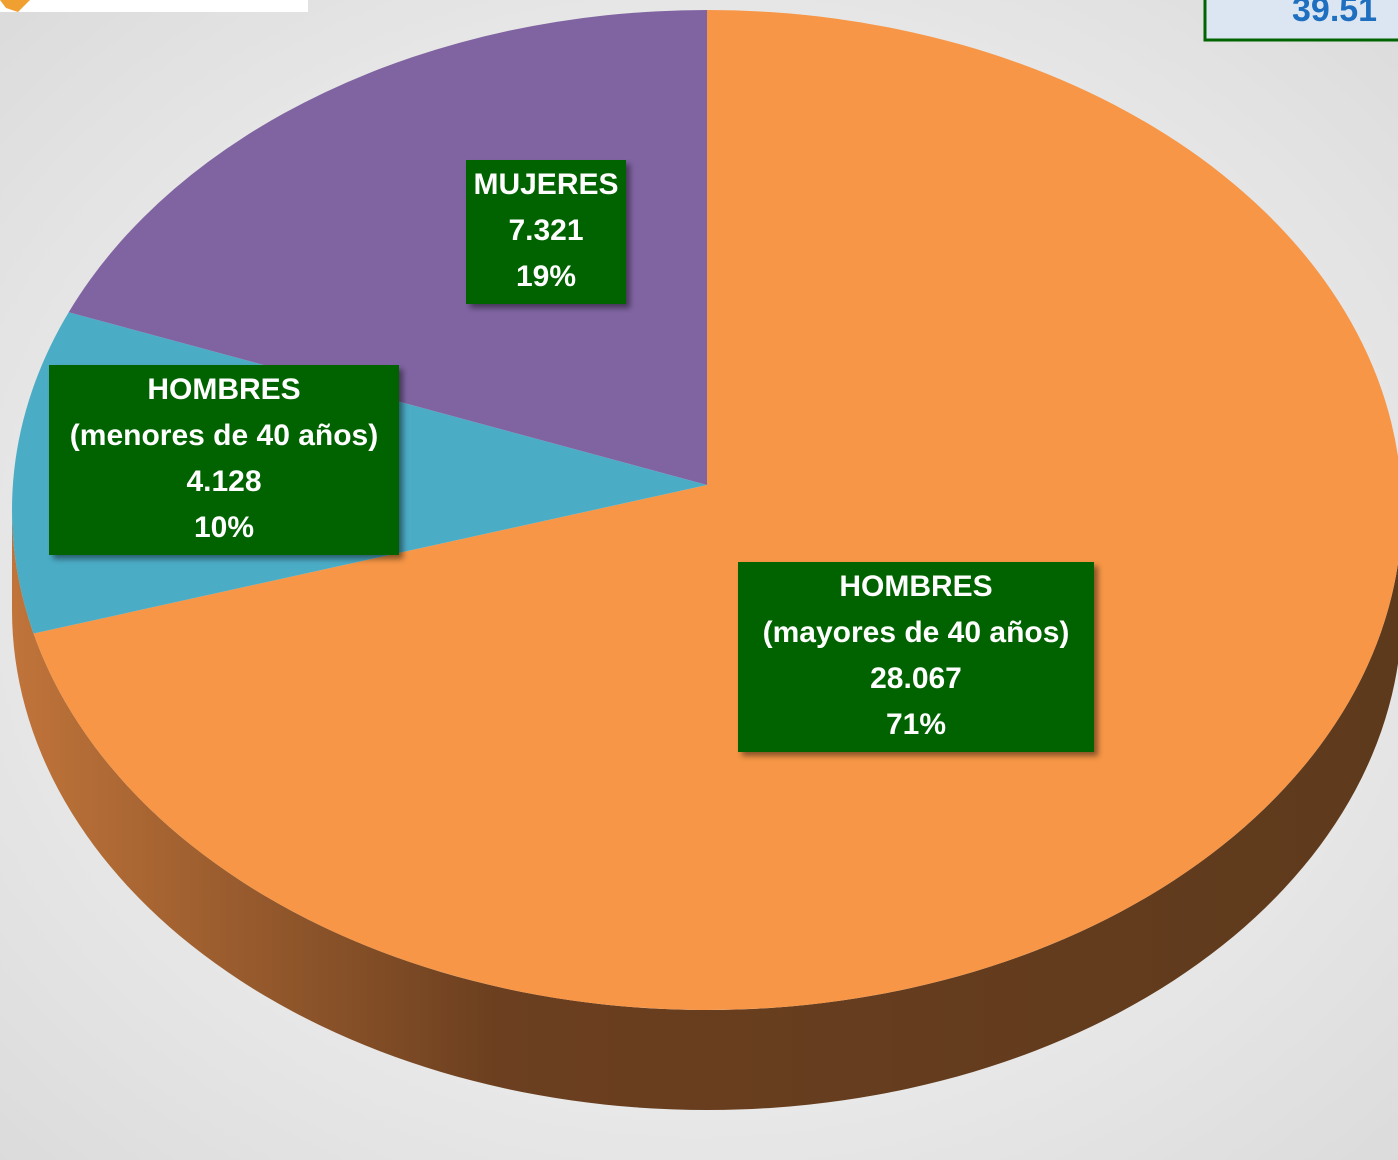 Image resolution: width=1398 pixels, height=1160 pixels. I want to click on value-label: 7.321, so click(545, 230).